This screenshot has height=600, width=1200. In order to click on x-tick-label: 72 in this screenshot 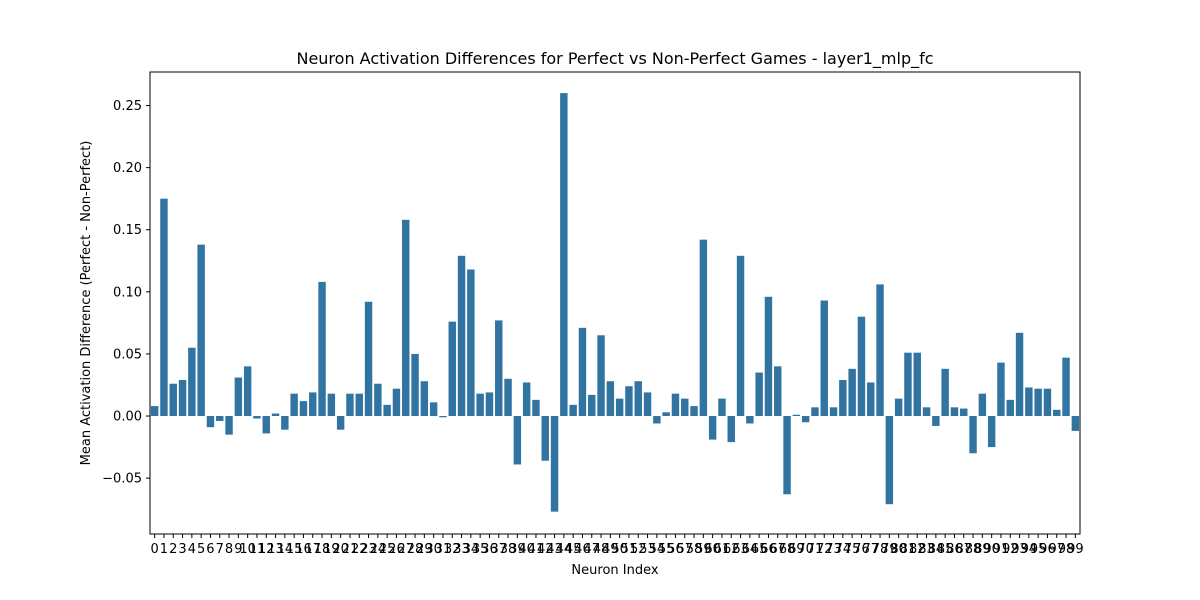, I will do `click(824, 549)`.